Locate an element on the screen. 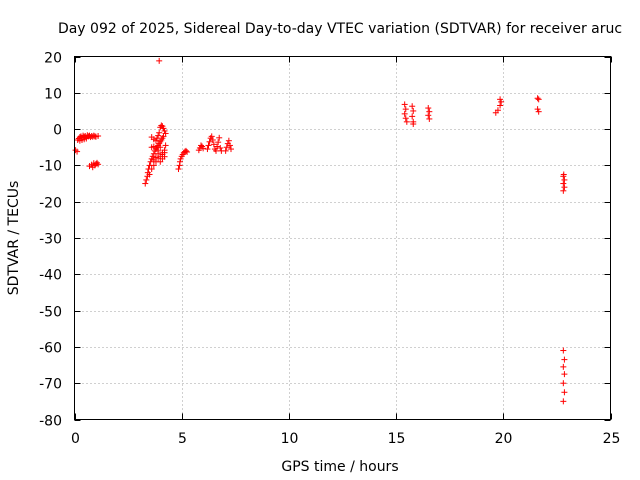  x-tick-label: 5 is located at coordinates (182, 439).